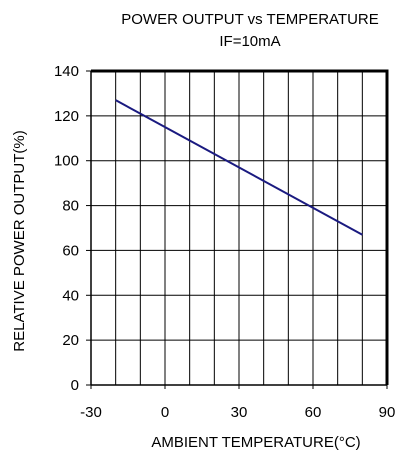 This screenshot has height=459, width=402. Describe the element at coordinates (75, 385) in the screenshot. I see `y-tick-label: 0` at that location.